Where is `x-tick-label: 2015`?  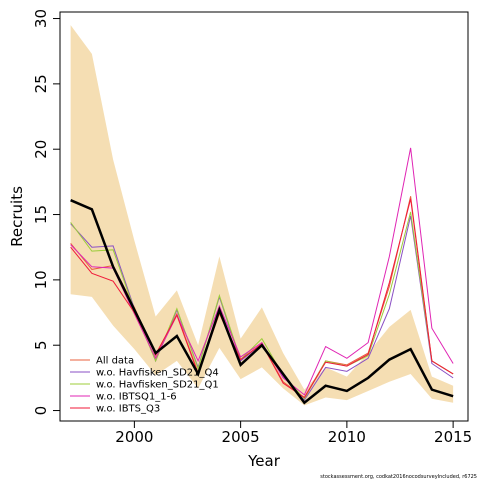
x-tick-label: 2015 is located at coordinates (453, 437).